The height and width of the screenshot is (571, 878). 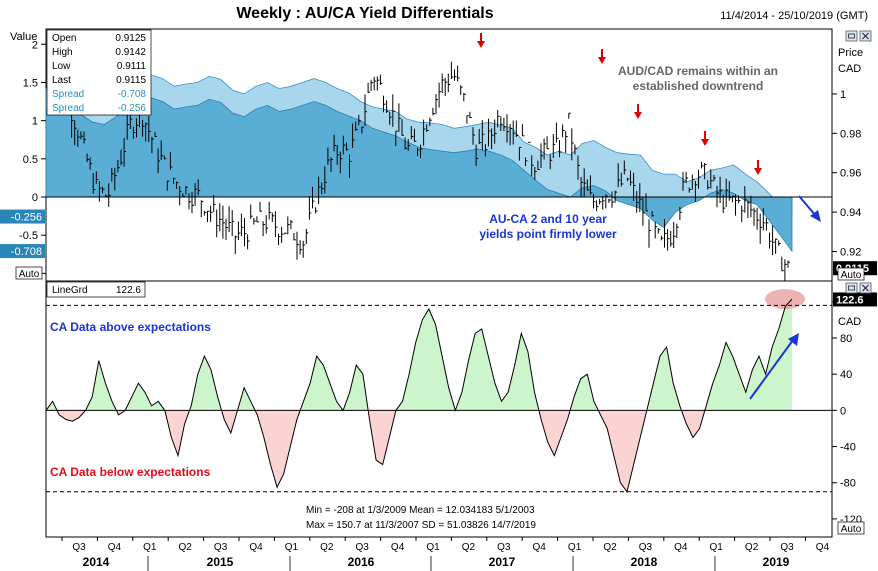 I want to click on left-tick-label: 0, so click(x=35, y=198).